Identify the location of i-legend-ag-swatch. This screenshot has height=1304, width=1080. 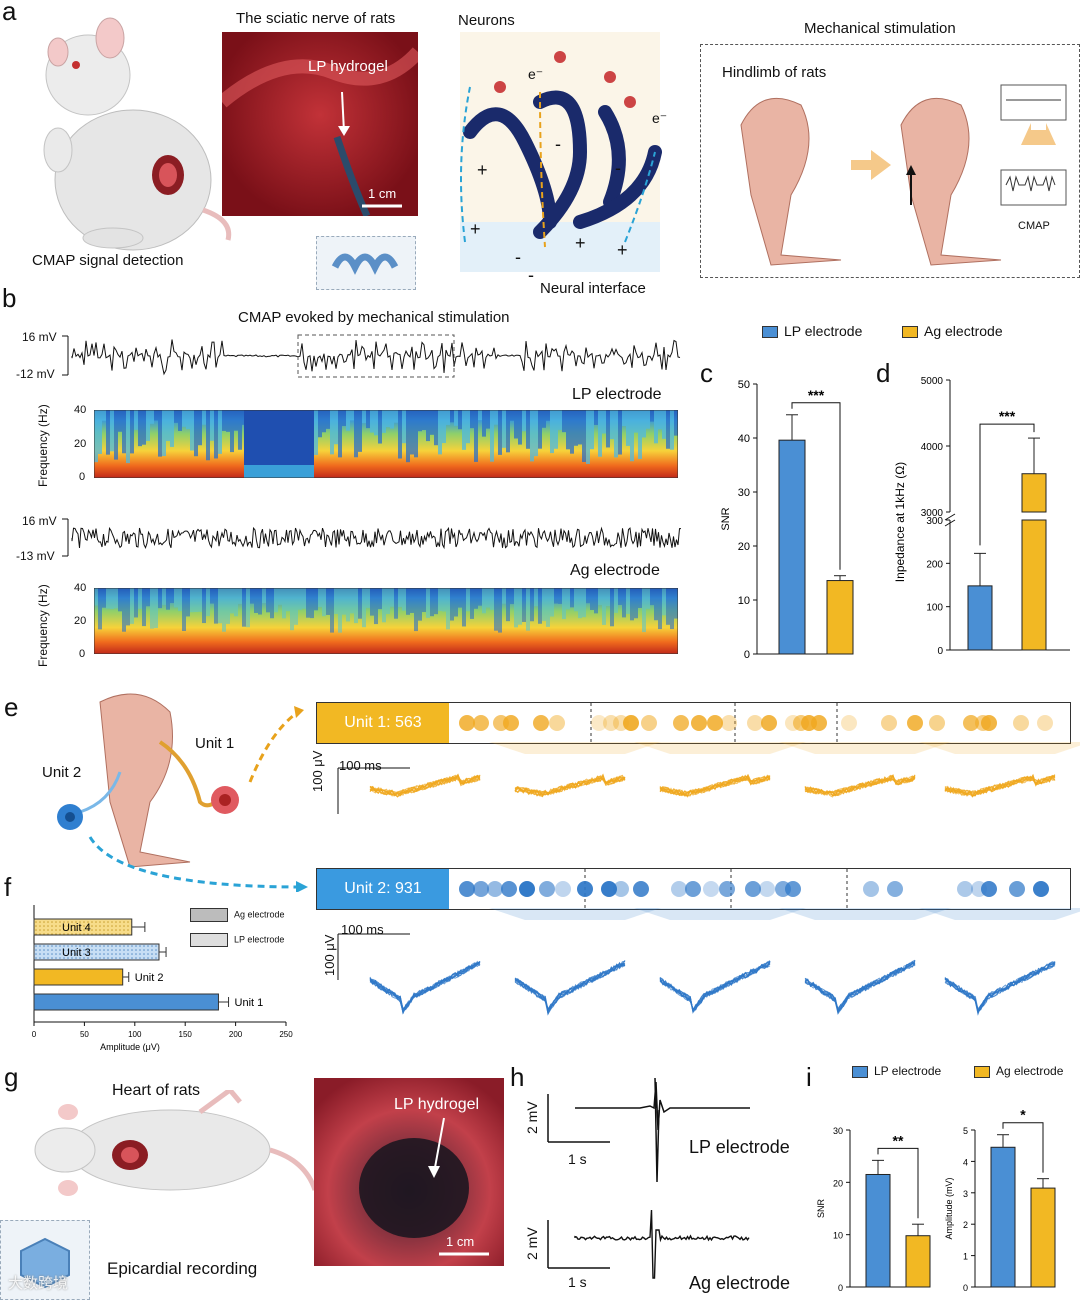
(982, 1071).